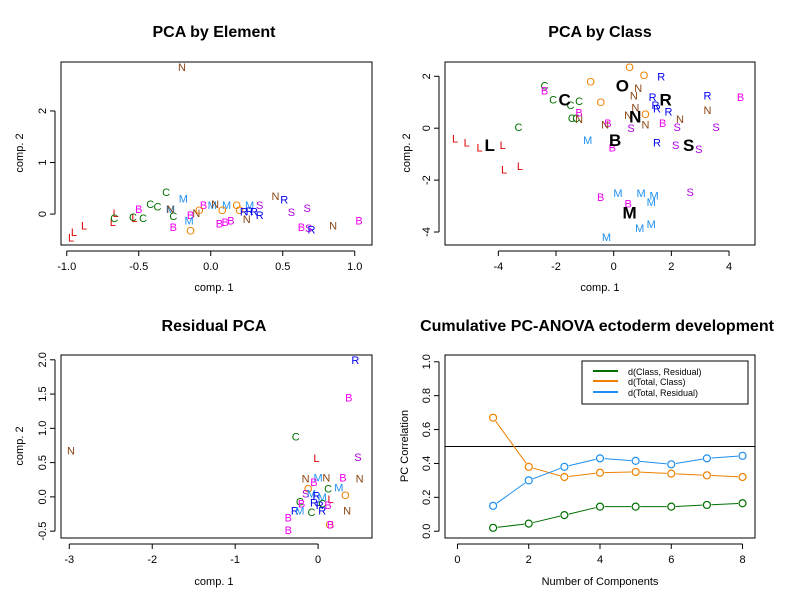 This screenshot has height=611, width=792. Describe the element at coordinates (46, 446) in the screenshot. I see `y-axis: -0.5 0.0 0.5 1.0 1.5 2.0` at that location.